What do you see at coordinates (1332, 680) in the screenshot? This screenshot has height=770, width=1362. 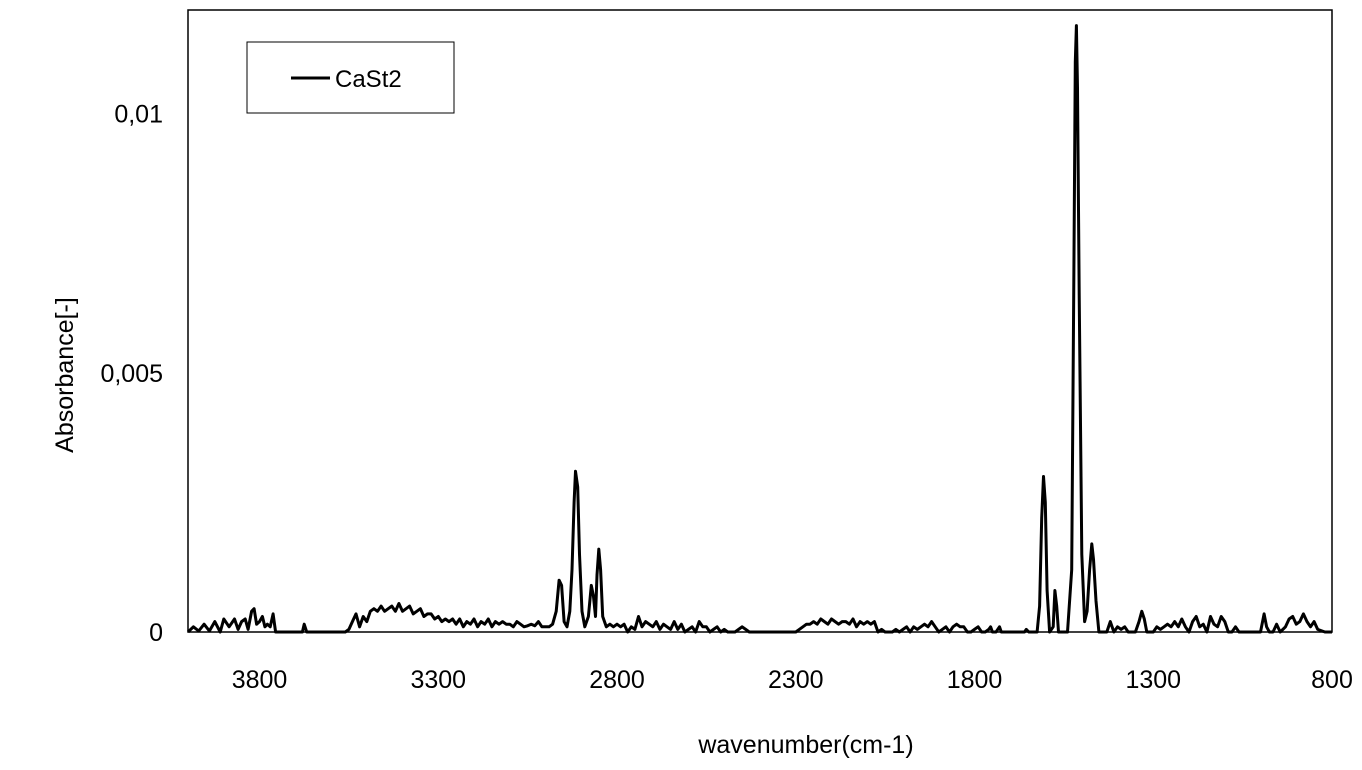 I see `x-tick-label: 800` at bounding box center [1332, 680].